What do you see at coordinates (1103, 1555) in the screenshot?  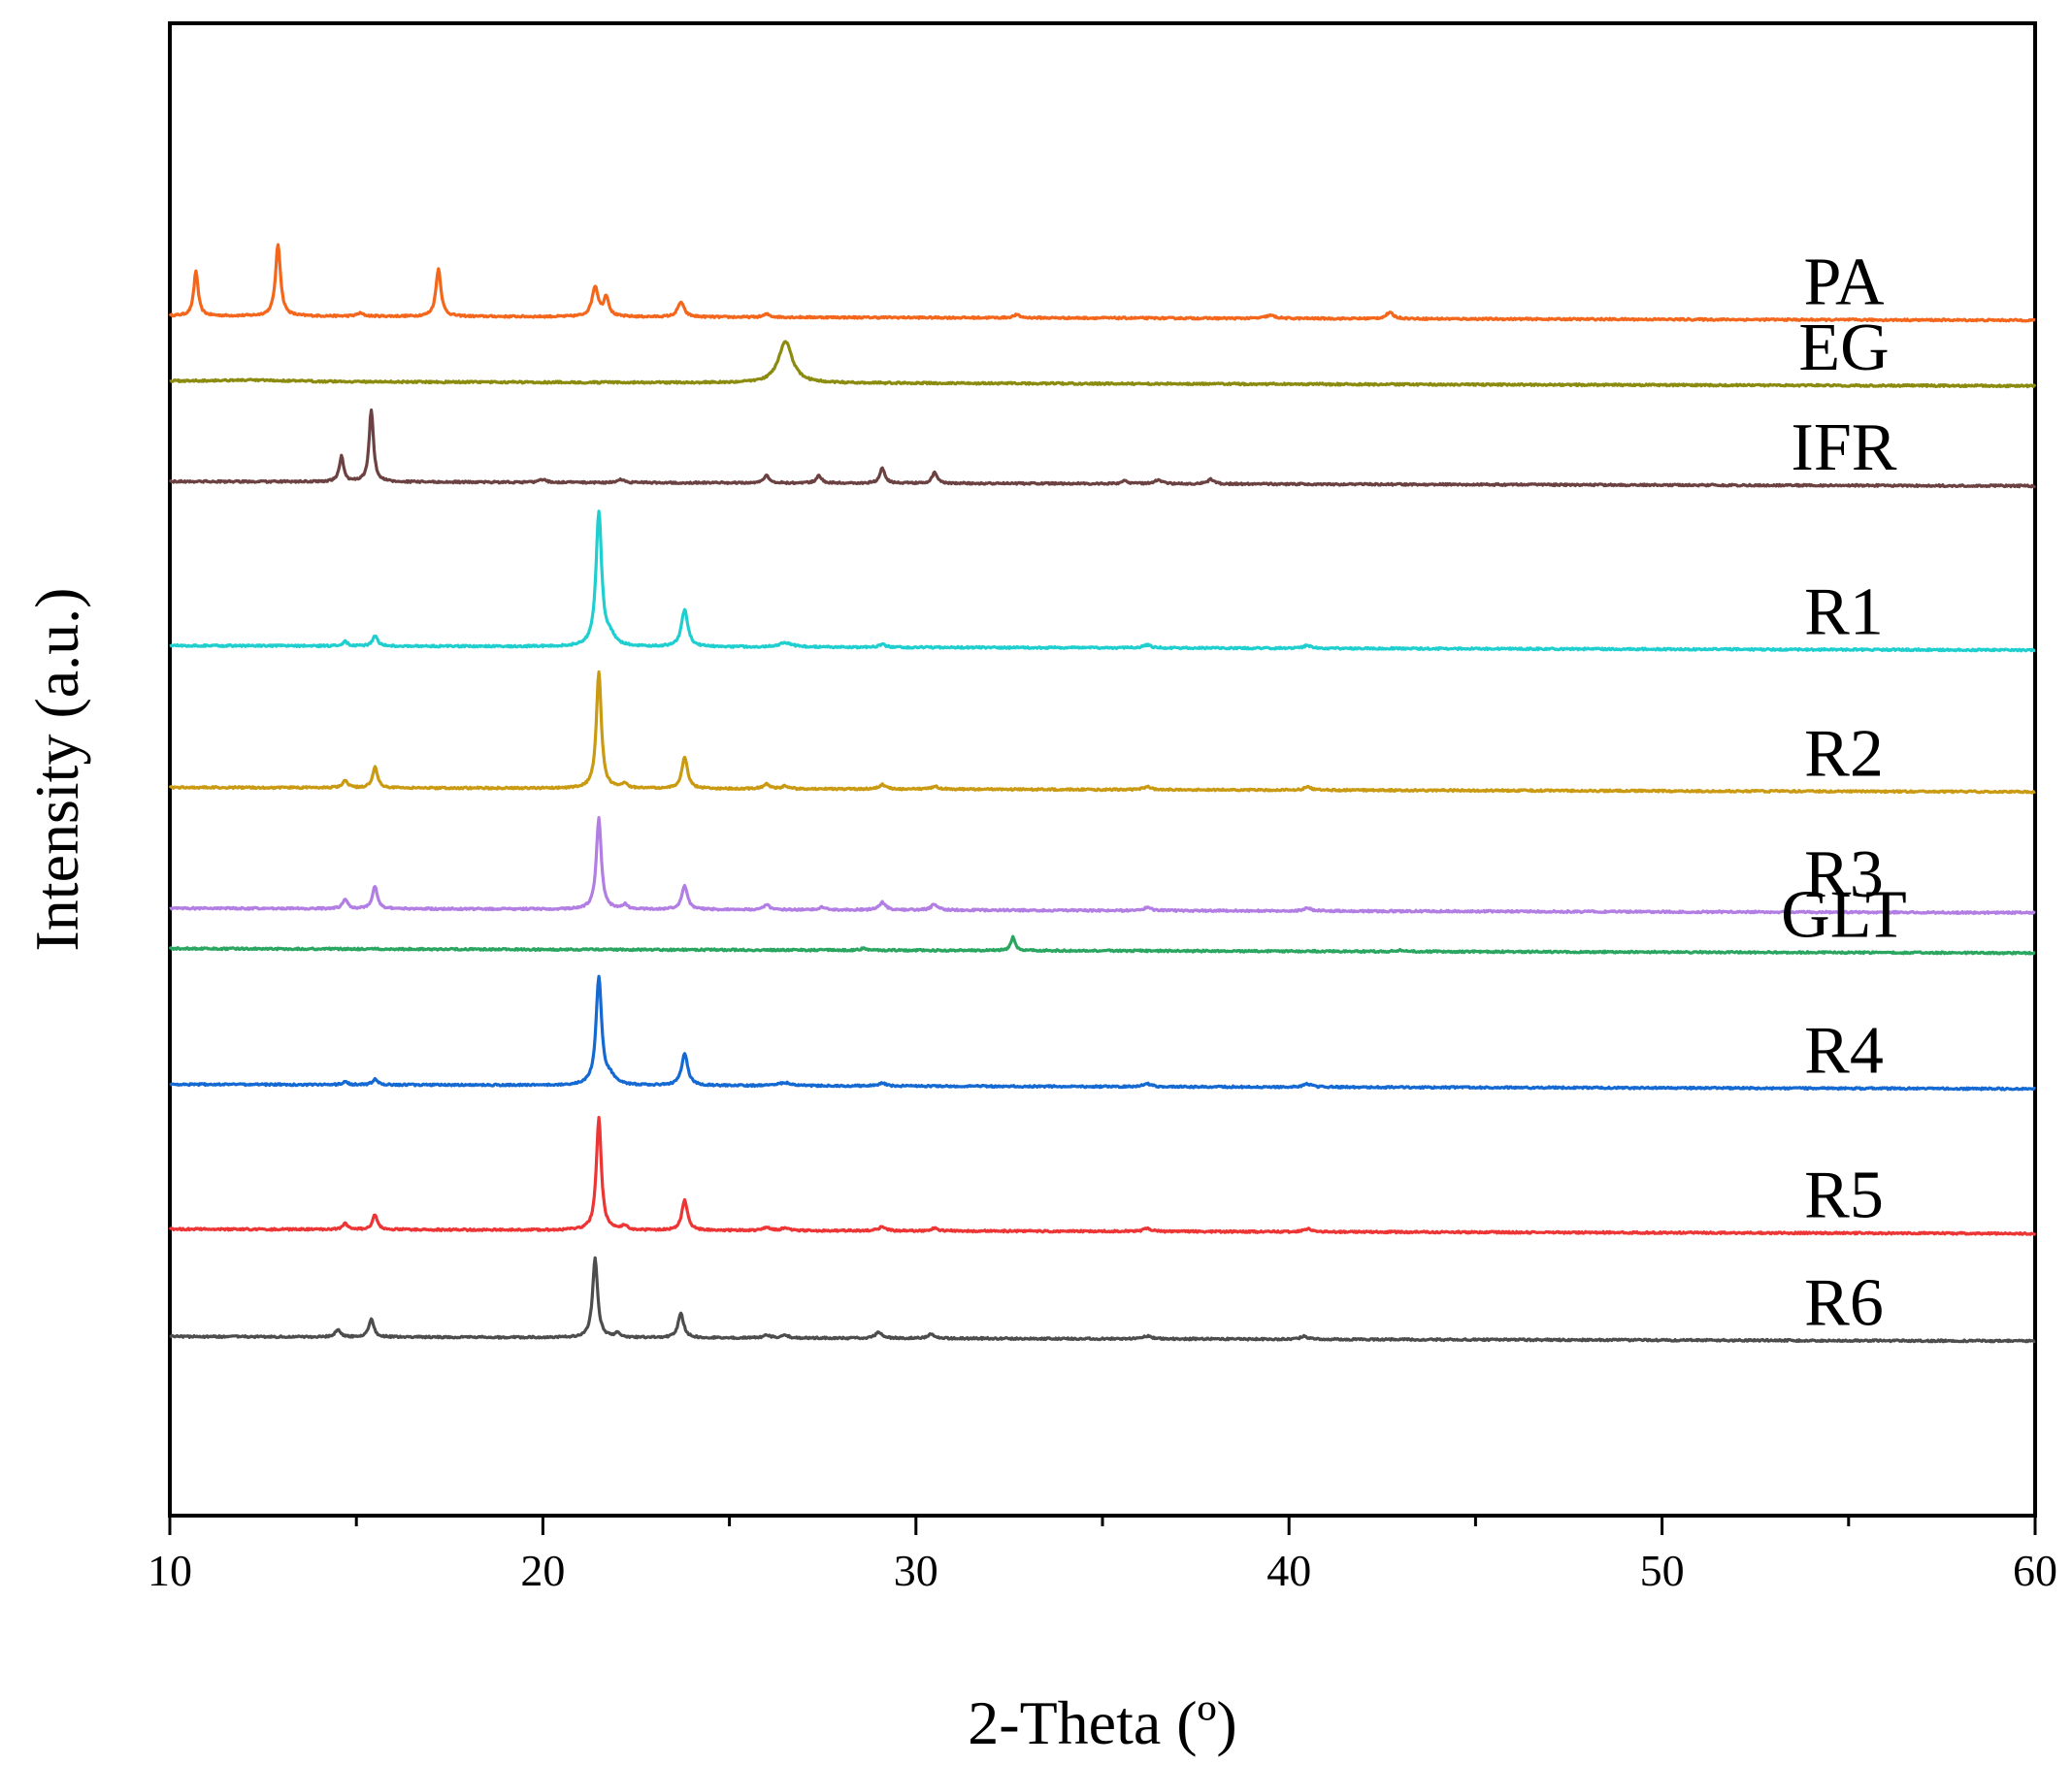 I see `x-axis-ticks: 10 20 30 40 50 60` at bounding box center [1103, 1555].